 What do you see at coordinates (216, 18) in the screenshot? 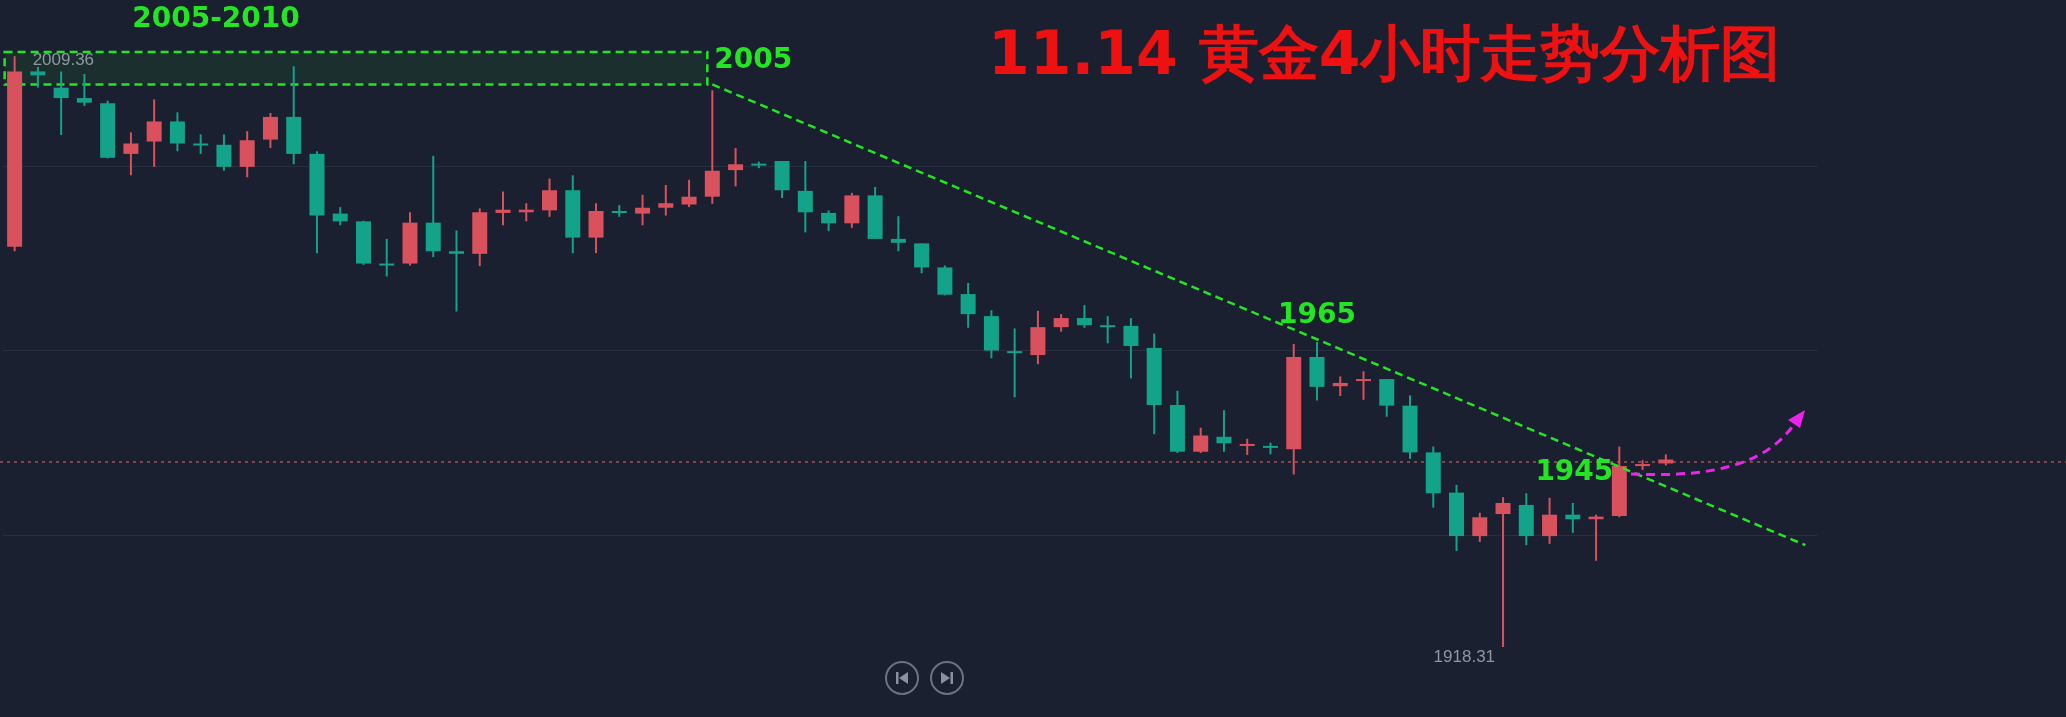
I see `band-label: 2005-2010` at bounding box center [216, 18].